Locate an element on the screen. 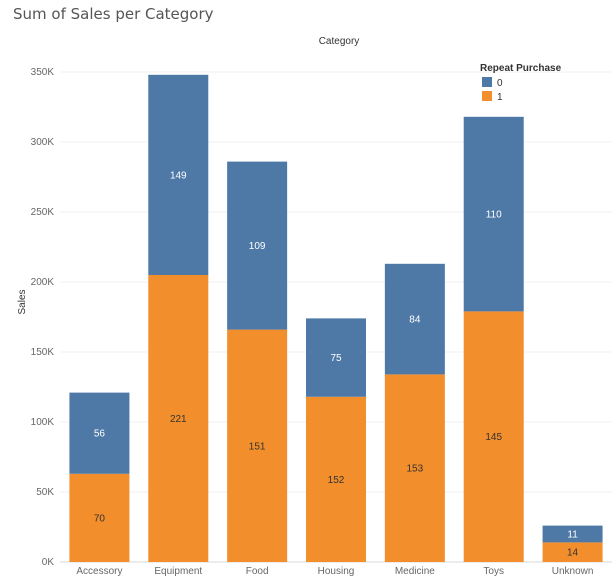 The height and width of the screenshot is (583, 616). data-label: 149 is located at coordinates (178, 175).